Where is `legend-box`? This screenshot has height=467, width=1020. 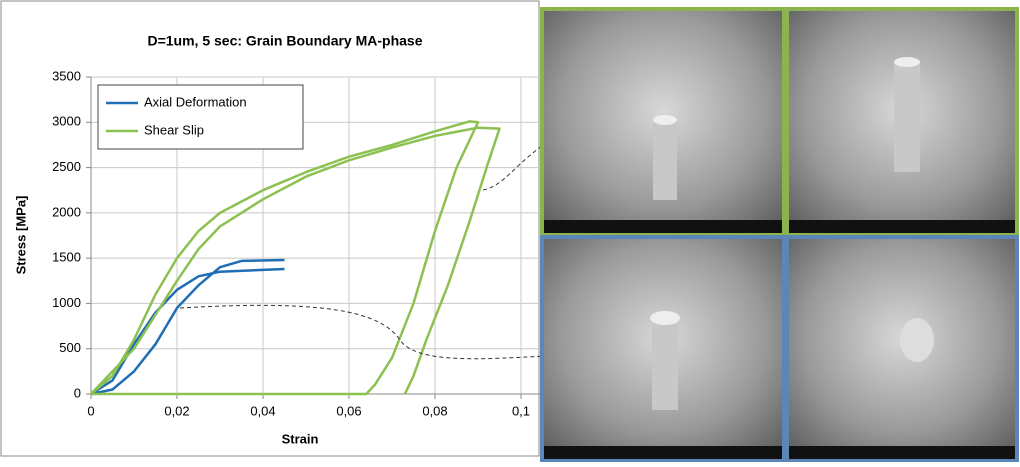
legend-box is located at coordinates (200, 117).